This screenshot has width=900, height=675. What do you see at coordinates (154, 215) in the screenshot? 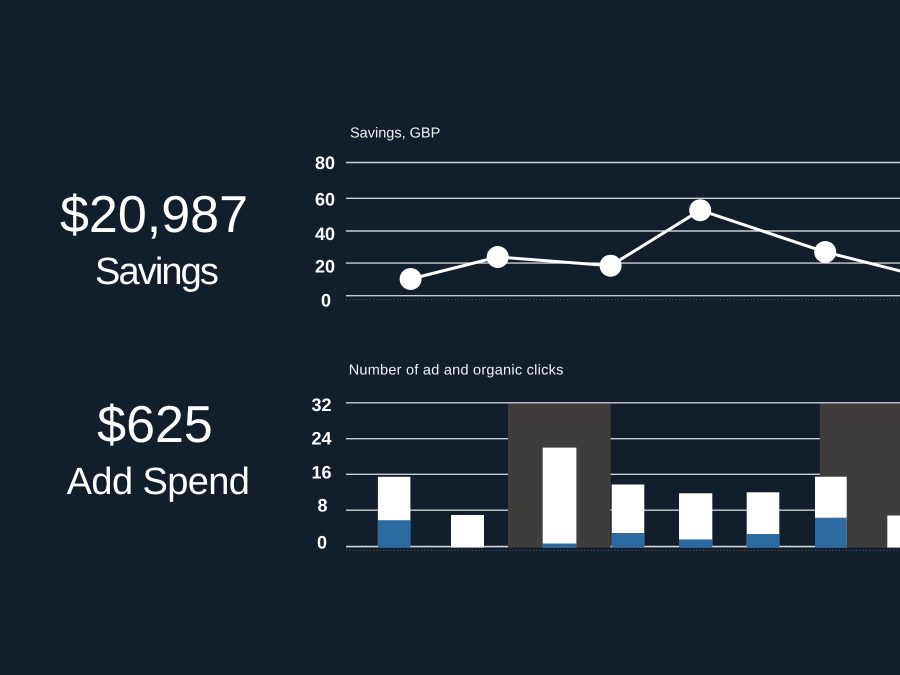
I see `svg-text: $20,987` at bounding box center [154, 215].